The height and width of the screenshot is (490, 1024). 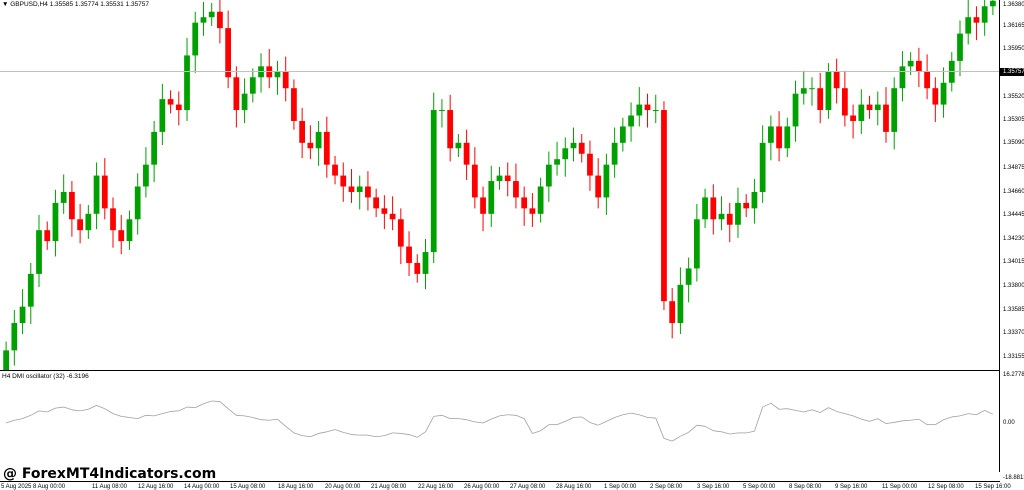 What do you see at coordinates (5, 4) in the screenshot?
I see `triangle-down-icon: ▼` at bounding box center [5, 4].